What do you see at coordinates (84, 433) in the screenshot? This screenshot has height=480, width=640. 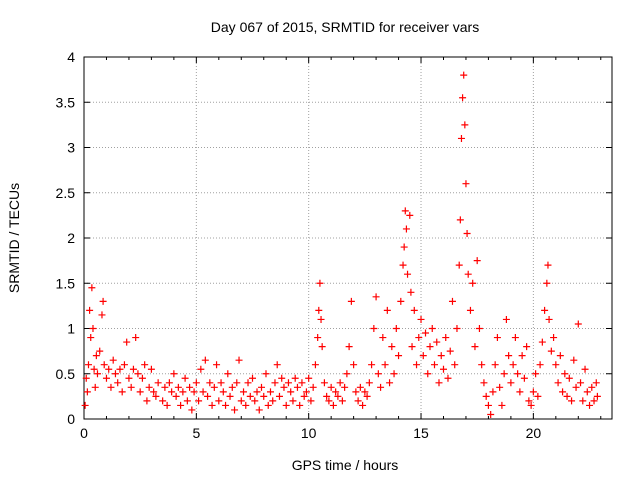 I see `x-tick-label: 0` at bounding box center [84, 433].